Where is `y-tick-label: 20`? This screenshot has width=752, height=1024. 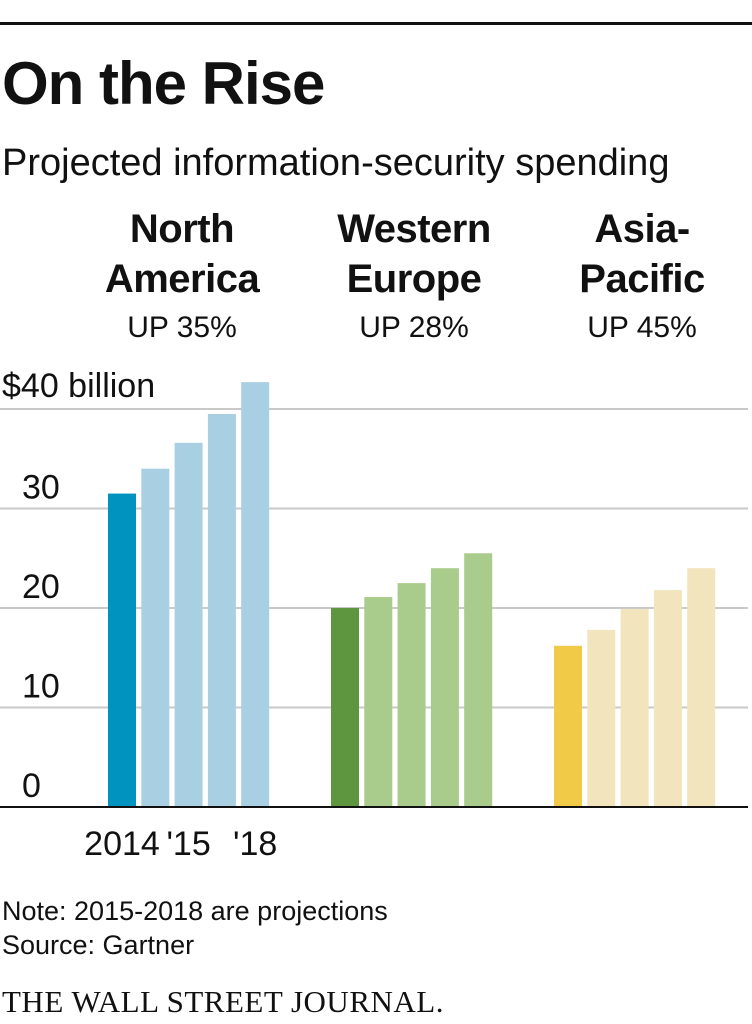 y-tick-label: 20 is located at coordinates (41, 587).